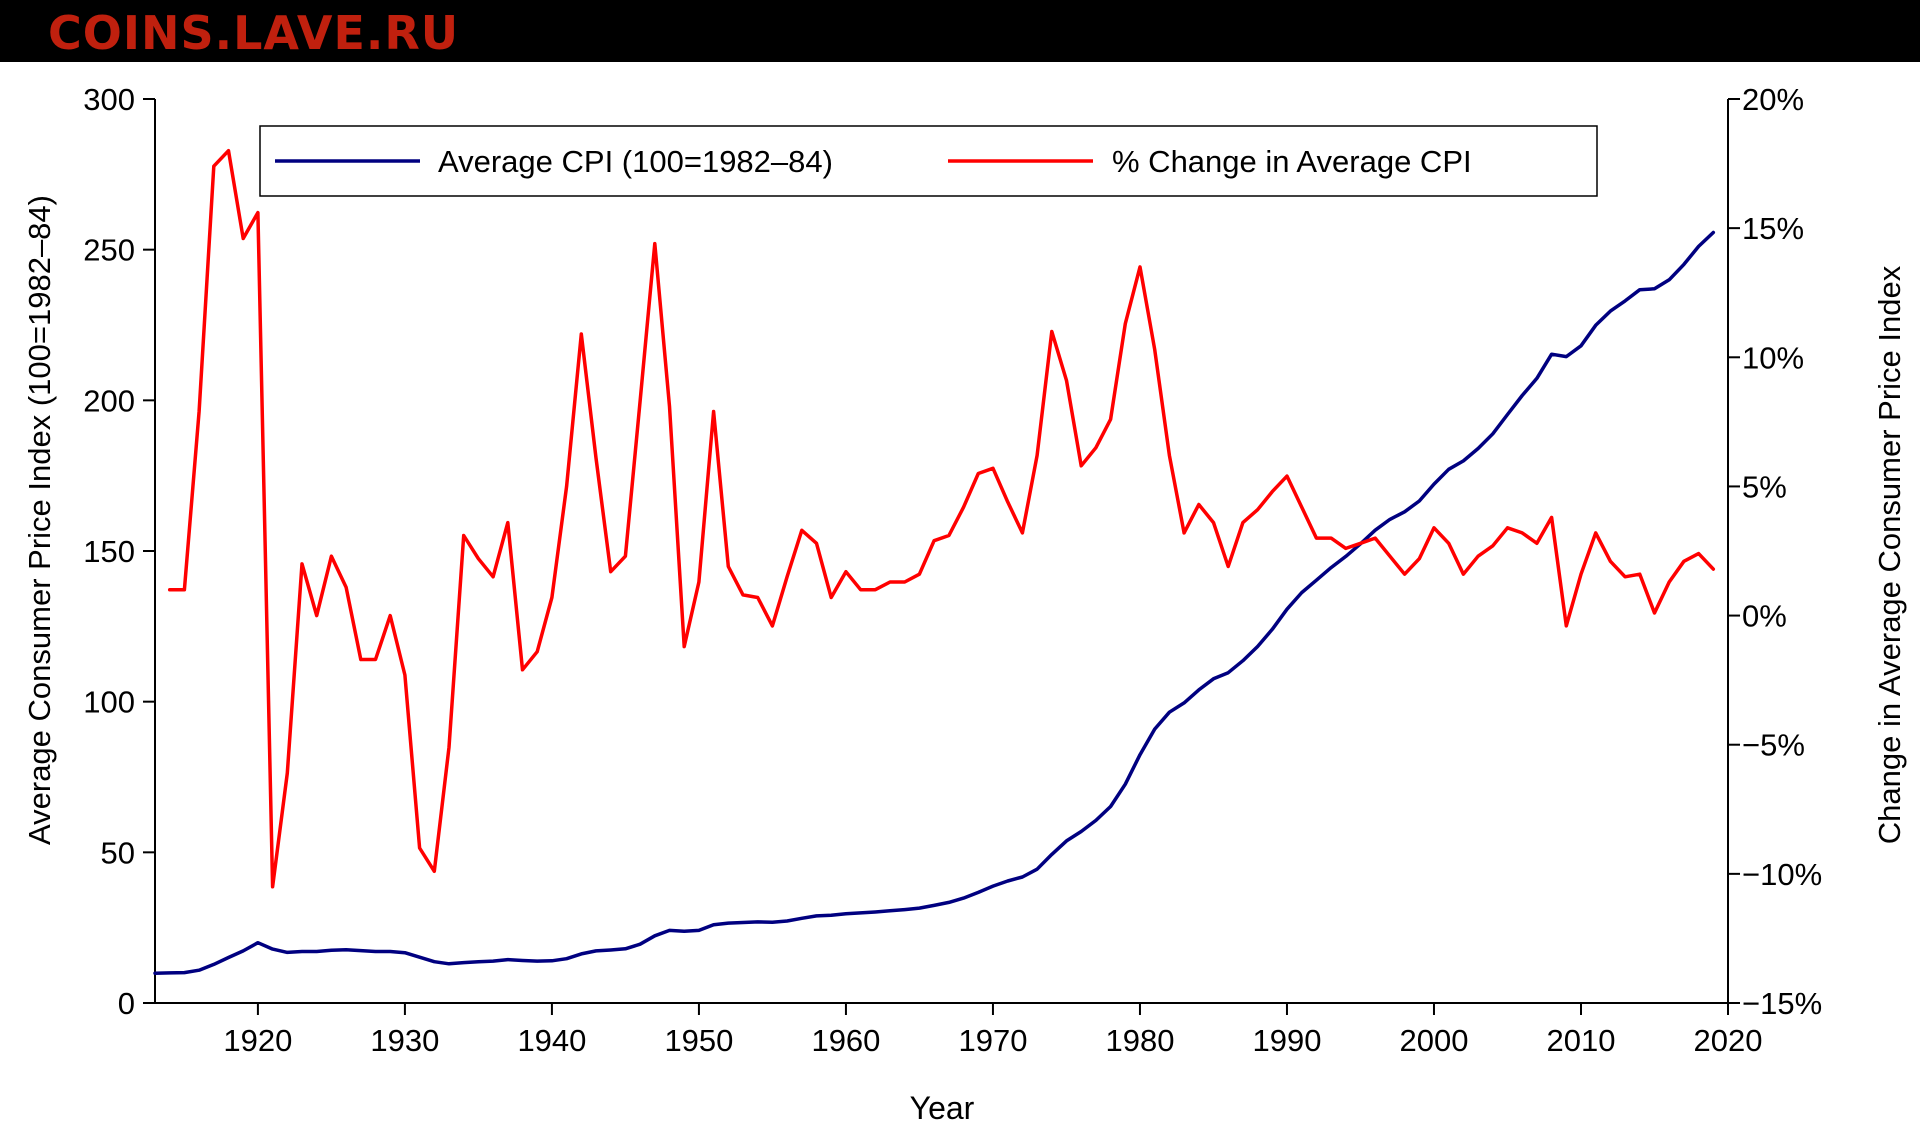 Image resolution: width=1920 pixels, height=1143 pixels. I want to click on y-tick-label-right: −10%, so click(1782, 874).